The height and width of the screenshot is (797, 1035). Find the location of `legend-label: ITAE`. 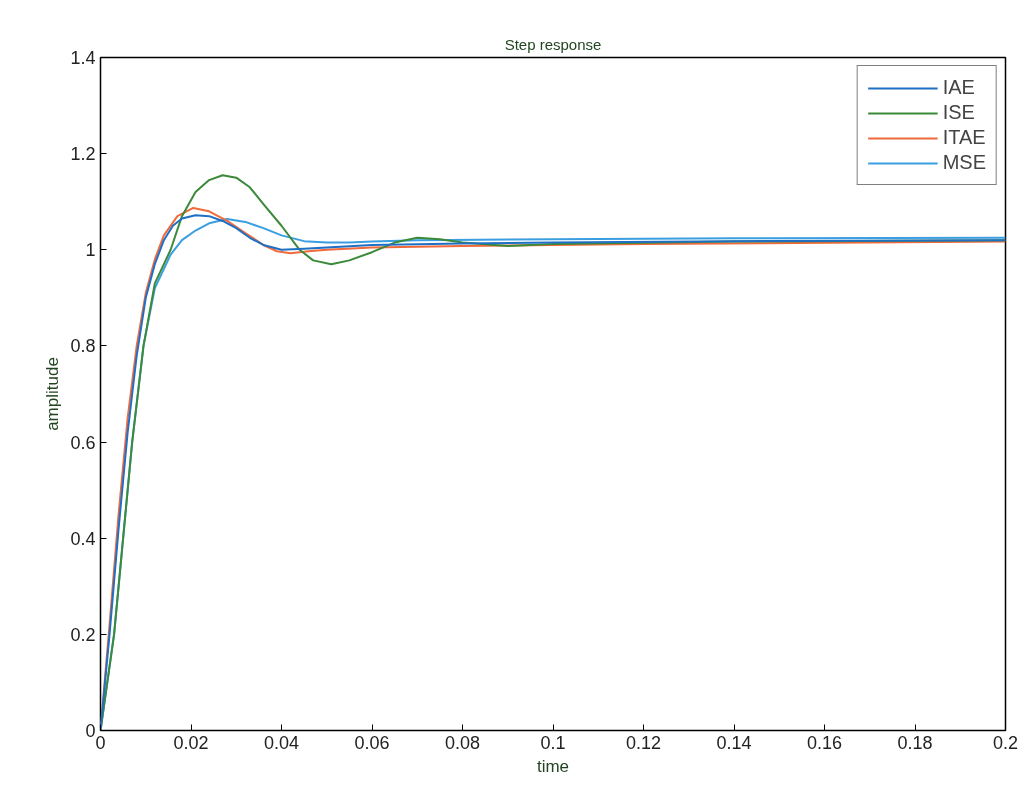

legend-label: ITAE is located at coordinates (964, 137).